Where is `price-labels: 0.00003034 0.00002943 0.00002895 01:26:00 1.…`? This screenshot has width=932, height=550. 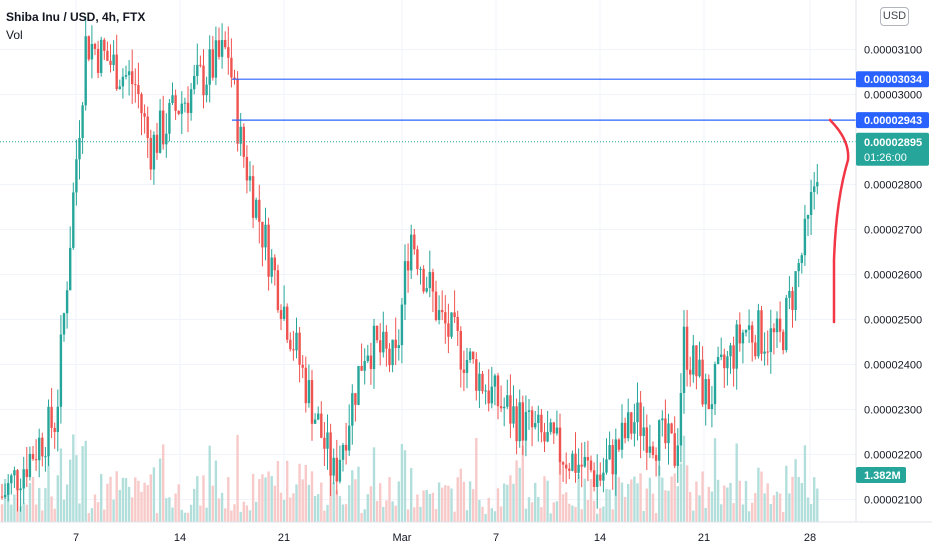 price-labels: 0.00003034 0.00002943 0.00002895 01:26:00 1.… is located at coordinates (892, 277).